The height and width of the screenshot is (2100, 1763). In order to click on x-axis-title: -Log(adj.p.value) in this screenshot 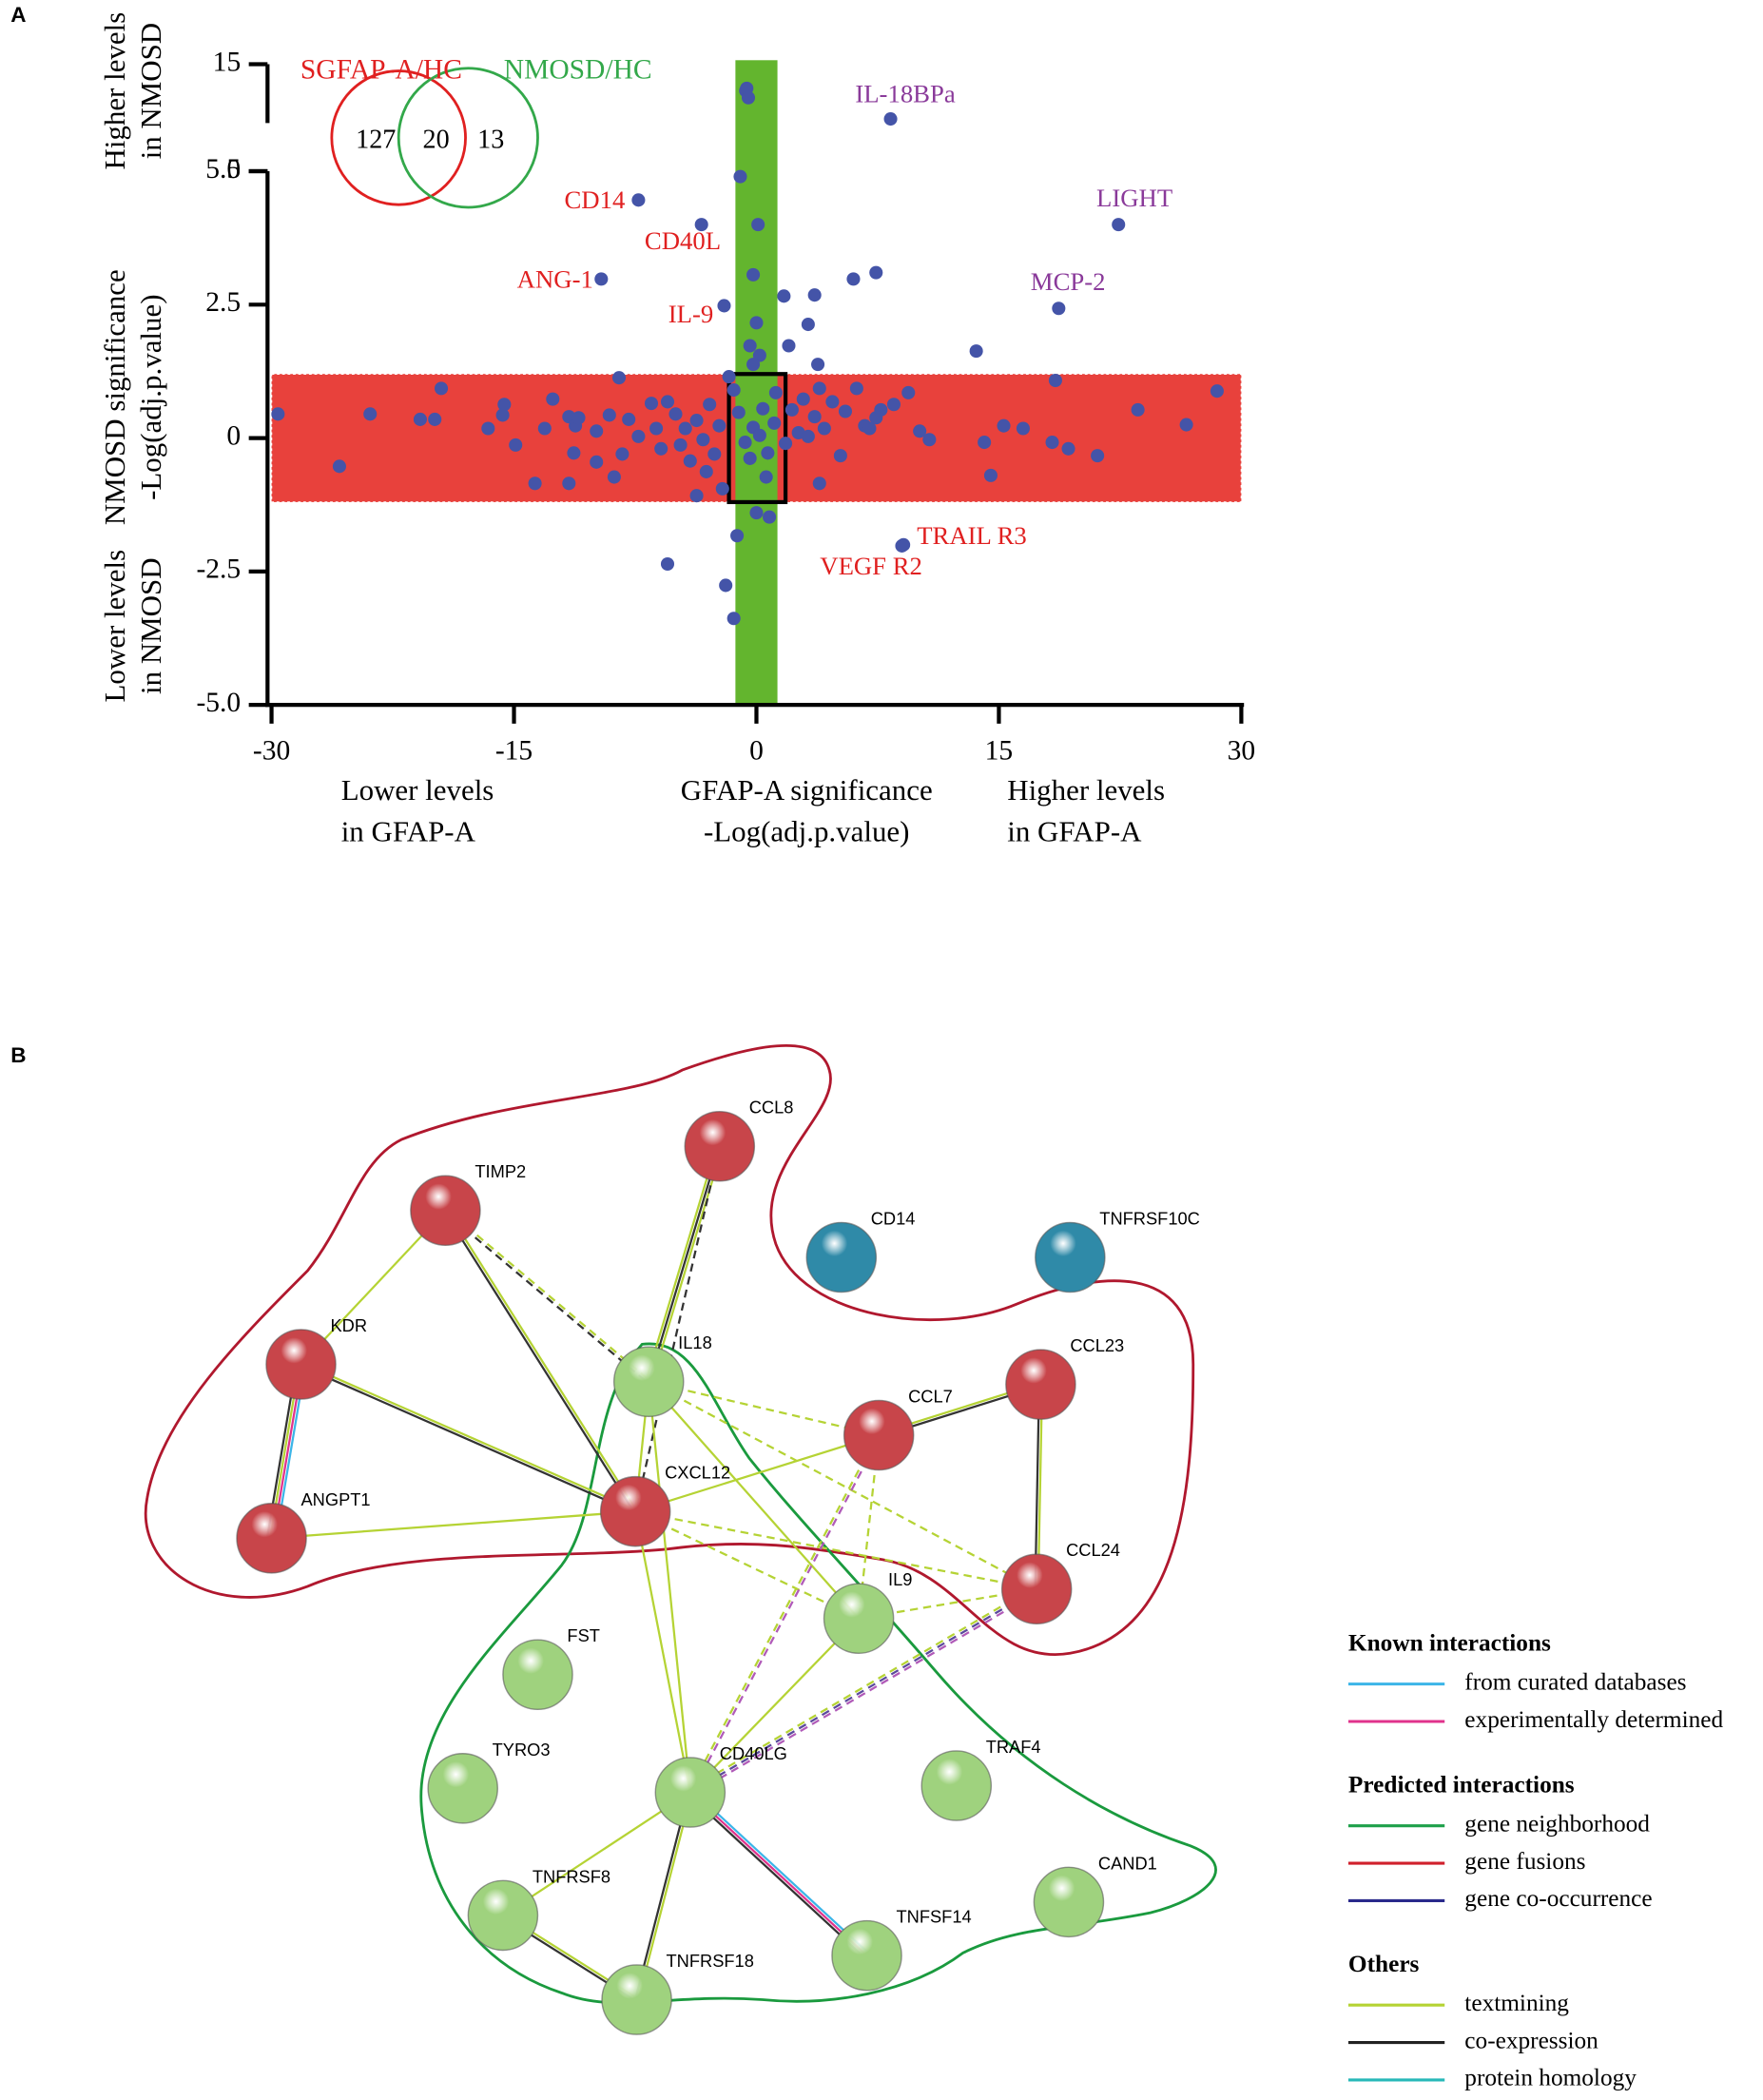, I will do `click(807, 831)`.